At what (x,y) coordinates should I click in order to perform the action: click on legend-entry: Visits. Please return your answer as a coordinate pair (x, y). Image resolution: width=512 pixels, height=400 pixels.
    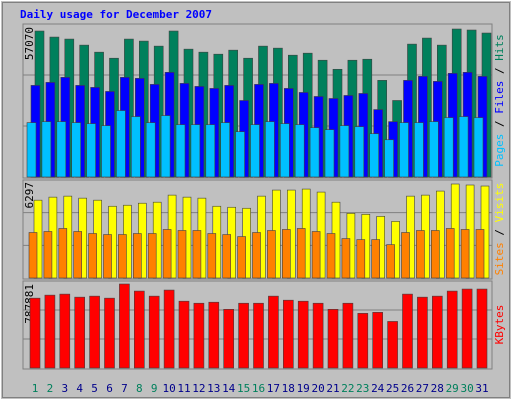
    Looking at the image, I should click on (499, 203).